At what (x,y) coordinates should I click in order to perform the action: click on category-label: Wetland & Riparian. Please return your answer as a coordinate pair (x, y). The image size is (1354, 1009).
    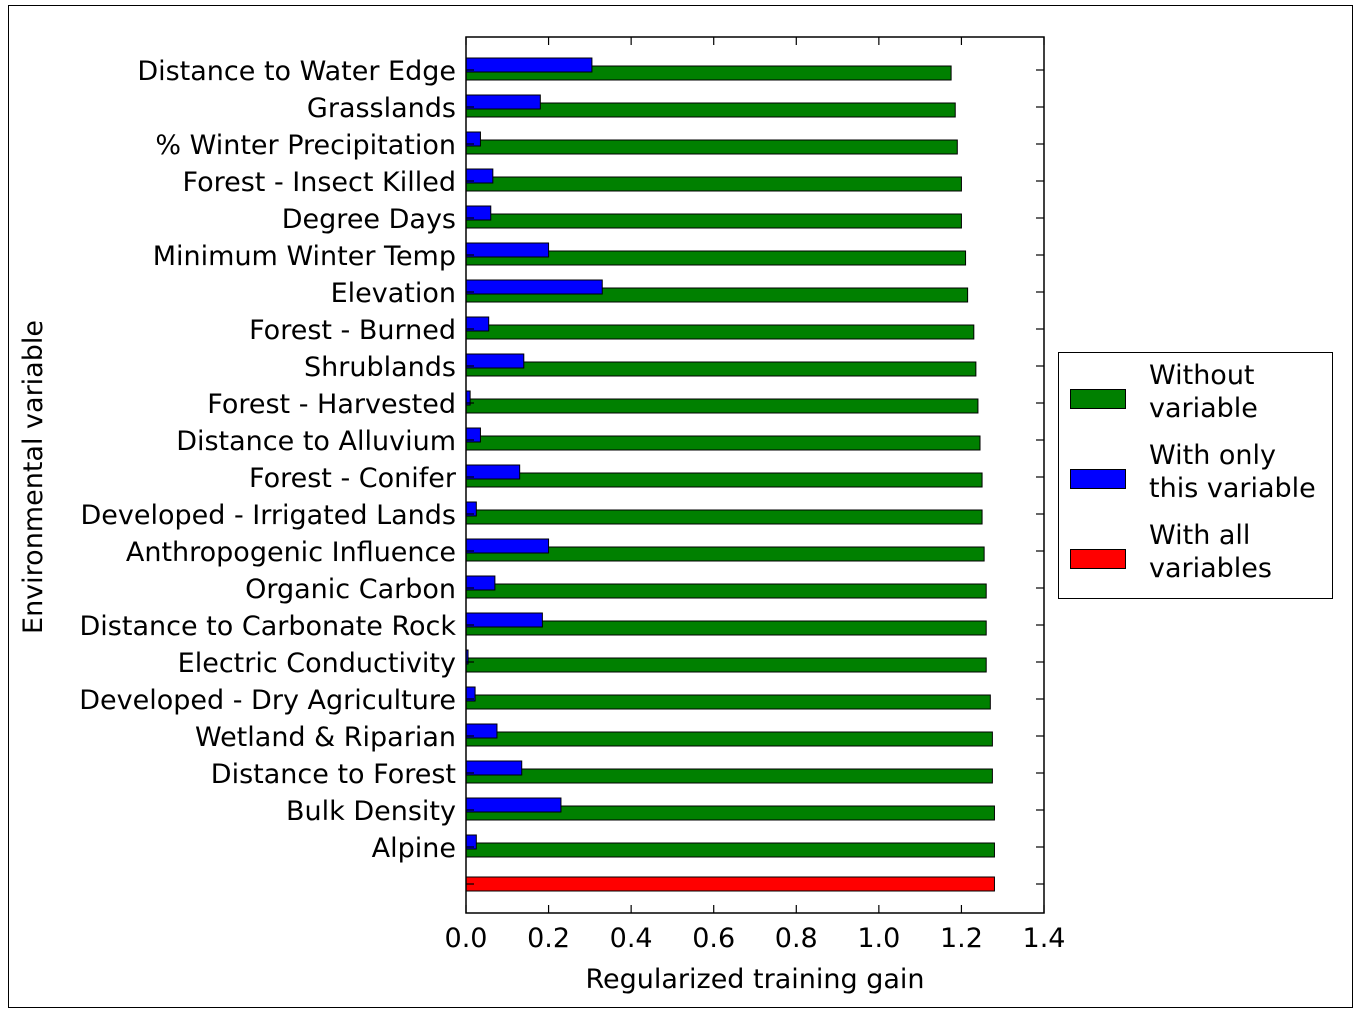
    Looking at the image, I should click on (325, 737).